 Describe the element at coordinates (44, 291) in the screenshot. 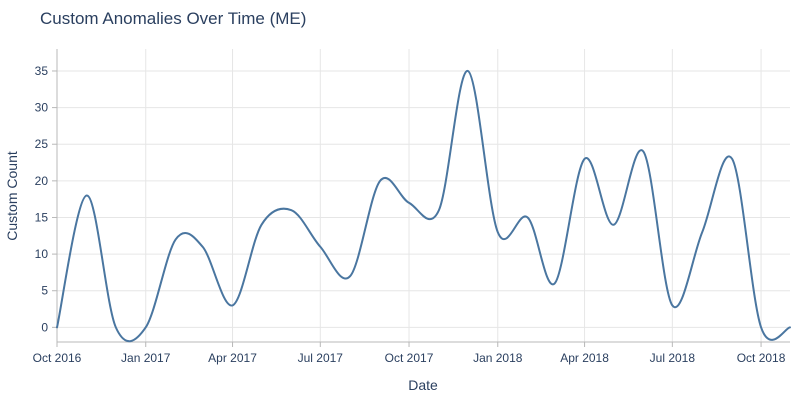

I see `y-tick-label: 5` at that location.